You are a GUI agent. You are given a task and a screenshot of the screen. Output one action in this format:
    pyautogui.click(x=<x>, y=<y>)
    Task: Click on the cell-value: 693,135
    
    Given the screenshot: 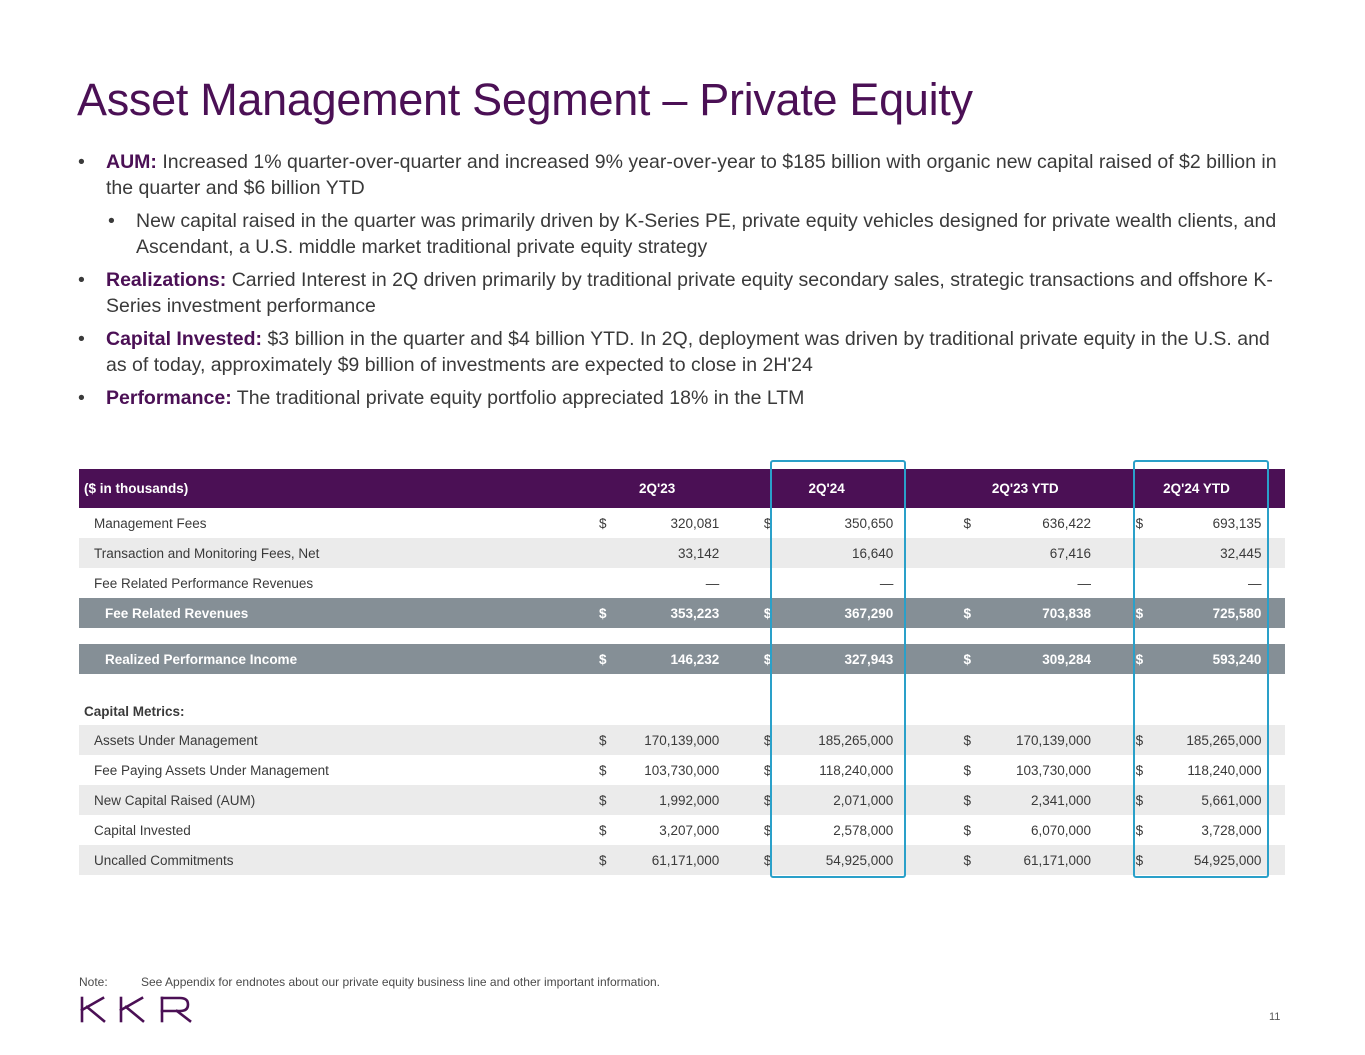 What is the action you would take?
    pyautogui.click(x=1237, y=523)
    